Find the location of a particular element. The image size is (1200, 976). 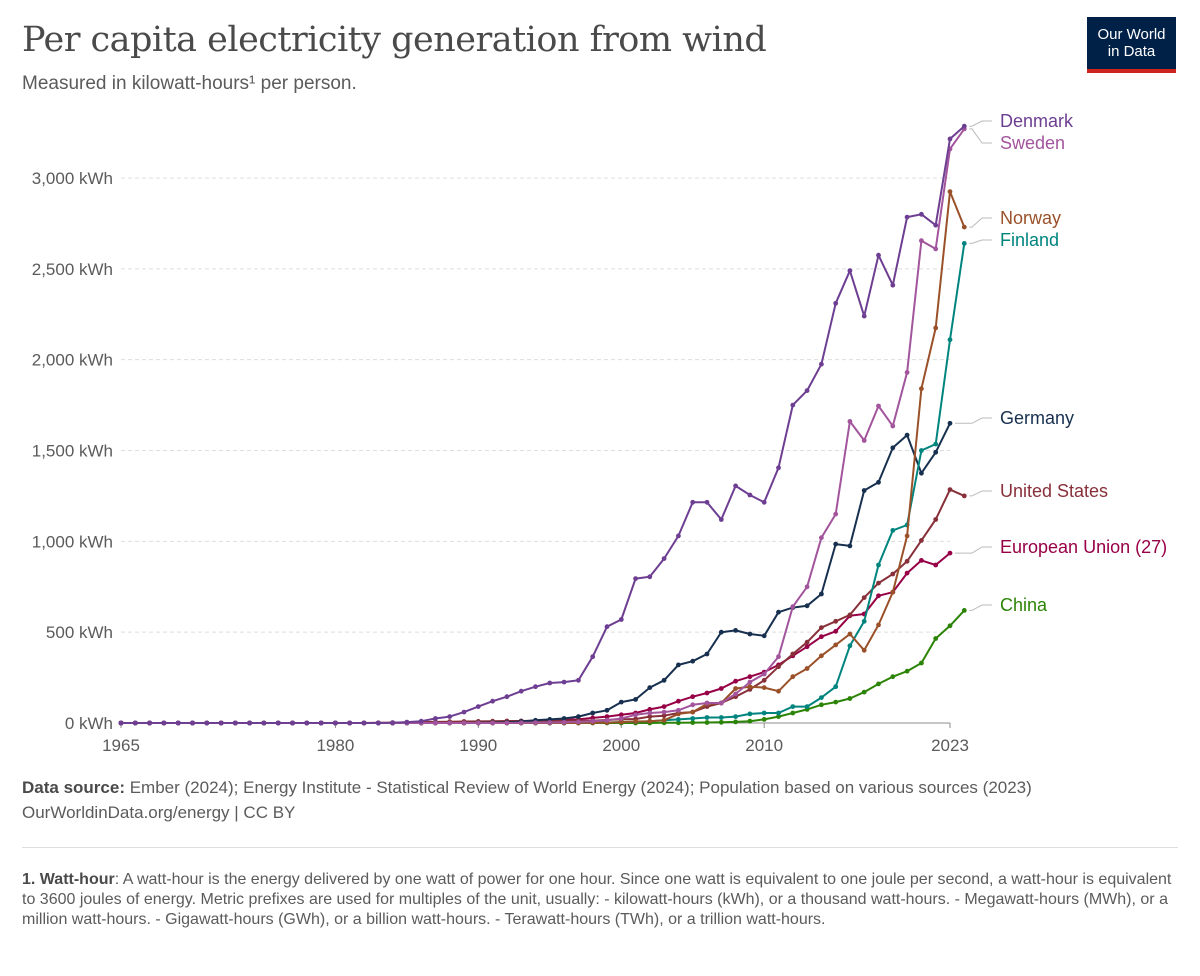

legend-label-united-states: United States is located at coordinates (1054, 491).